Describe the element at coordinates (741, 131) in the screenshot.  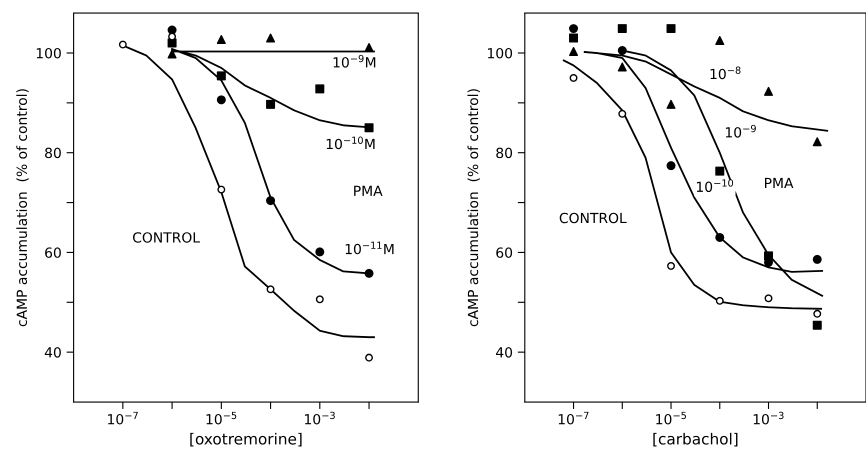
I see `annotation: 10$^{−9}$` at that location.